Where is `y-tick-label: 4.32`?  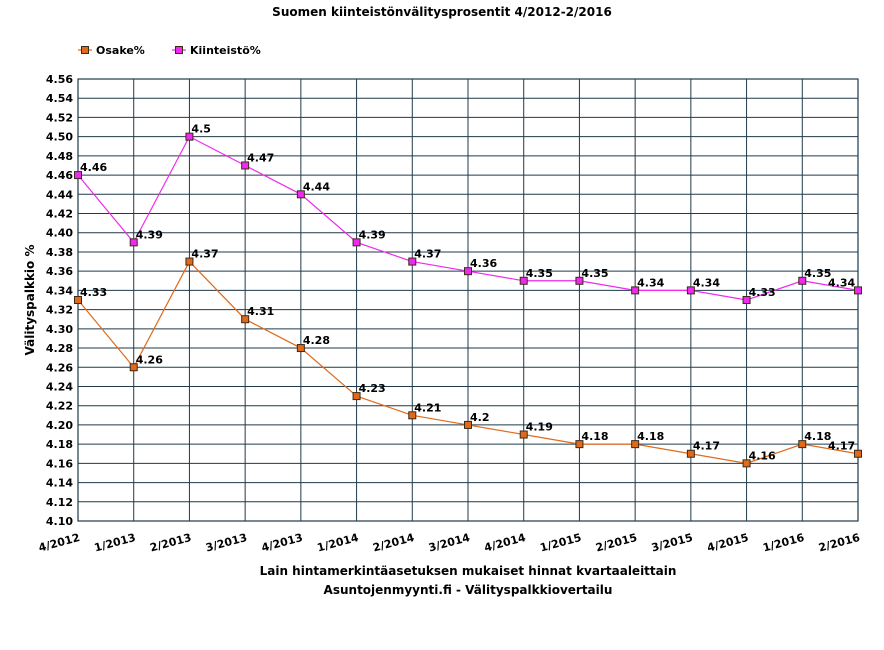
y-tick-label: 4.32 is located at coordinates (59, 310).